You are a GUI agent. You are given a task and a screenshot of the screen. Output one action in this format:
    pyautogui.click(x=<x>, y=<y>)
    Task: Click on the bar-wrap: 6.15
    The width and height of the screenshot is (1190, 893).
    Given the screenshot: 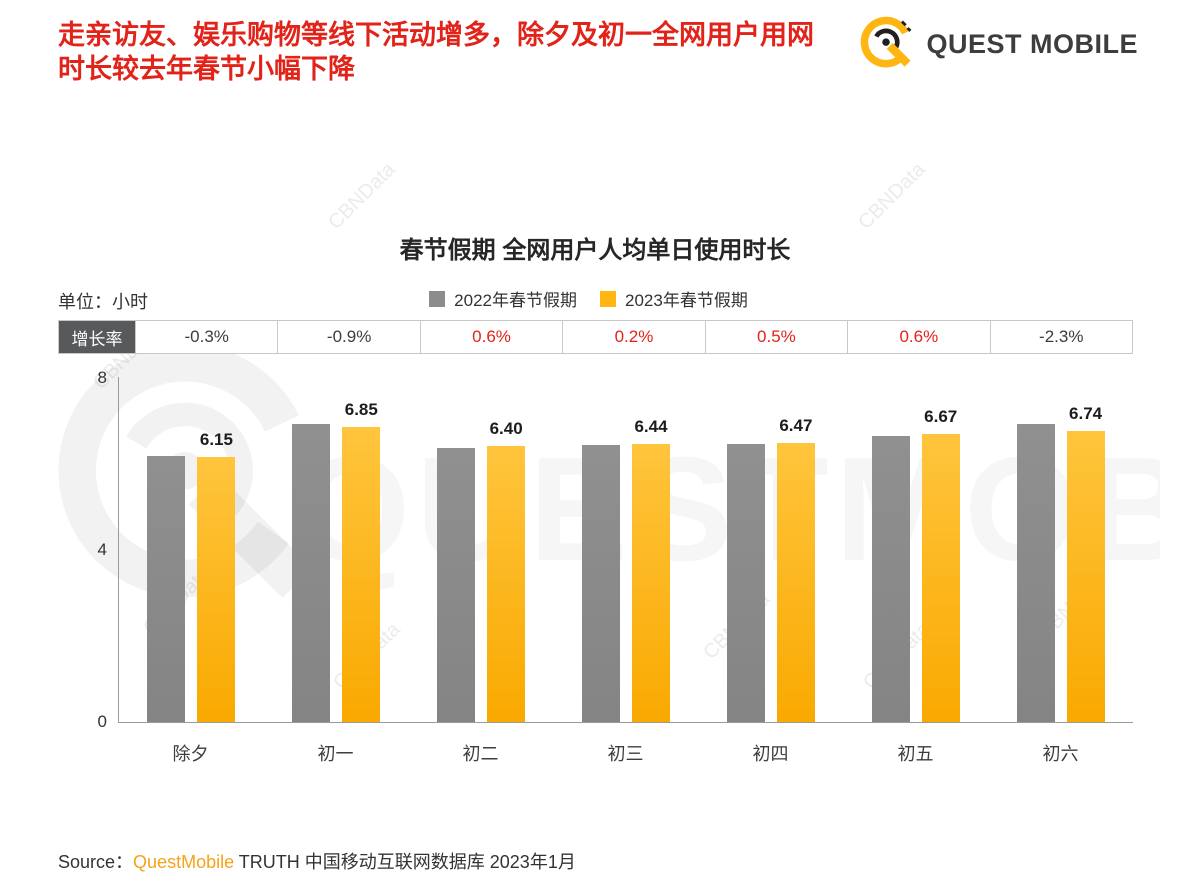 What is the action you would take?
    pyautogui.click(x=216, y=549)
    